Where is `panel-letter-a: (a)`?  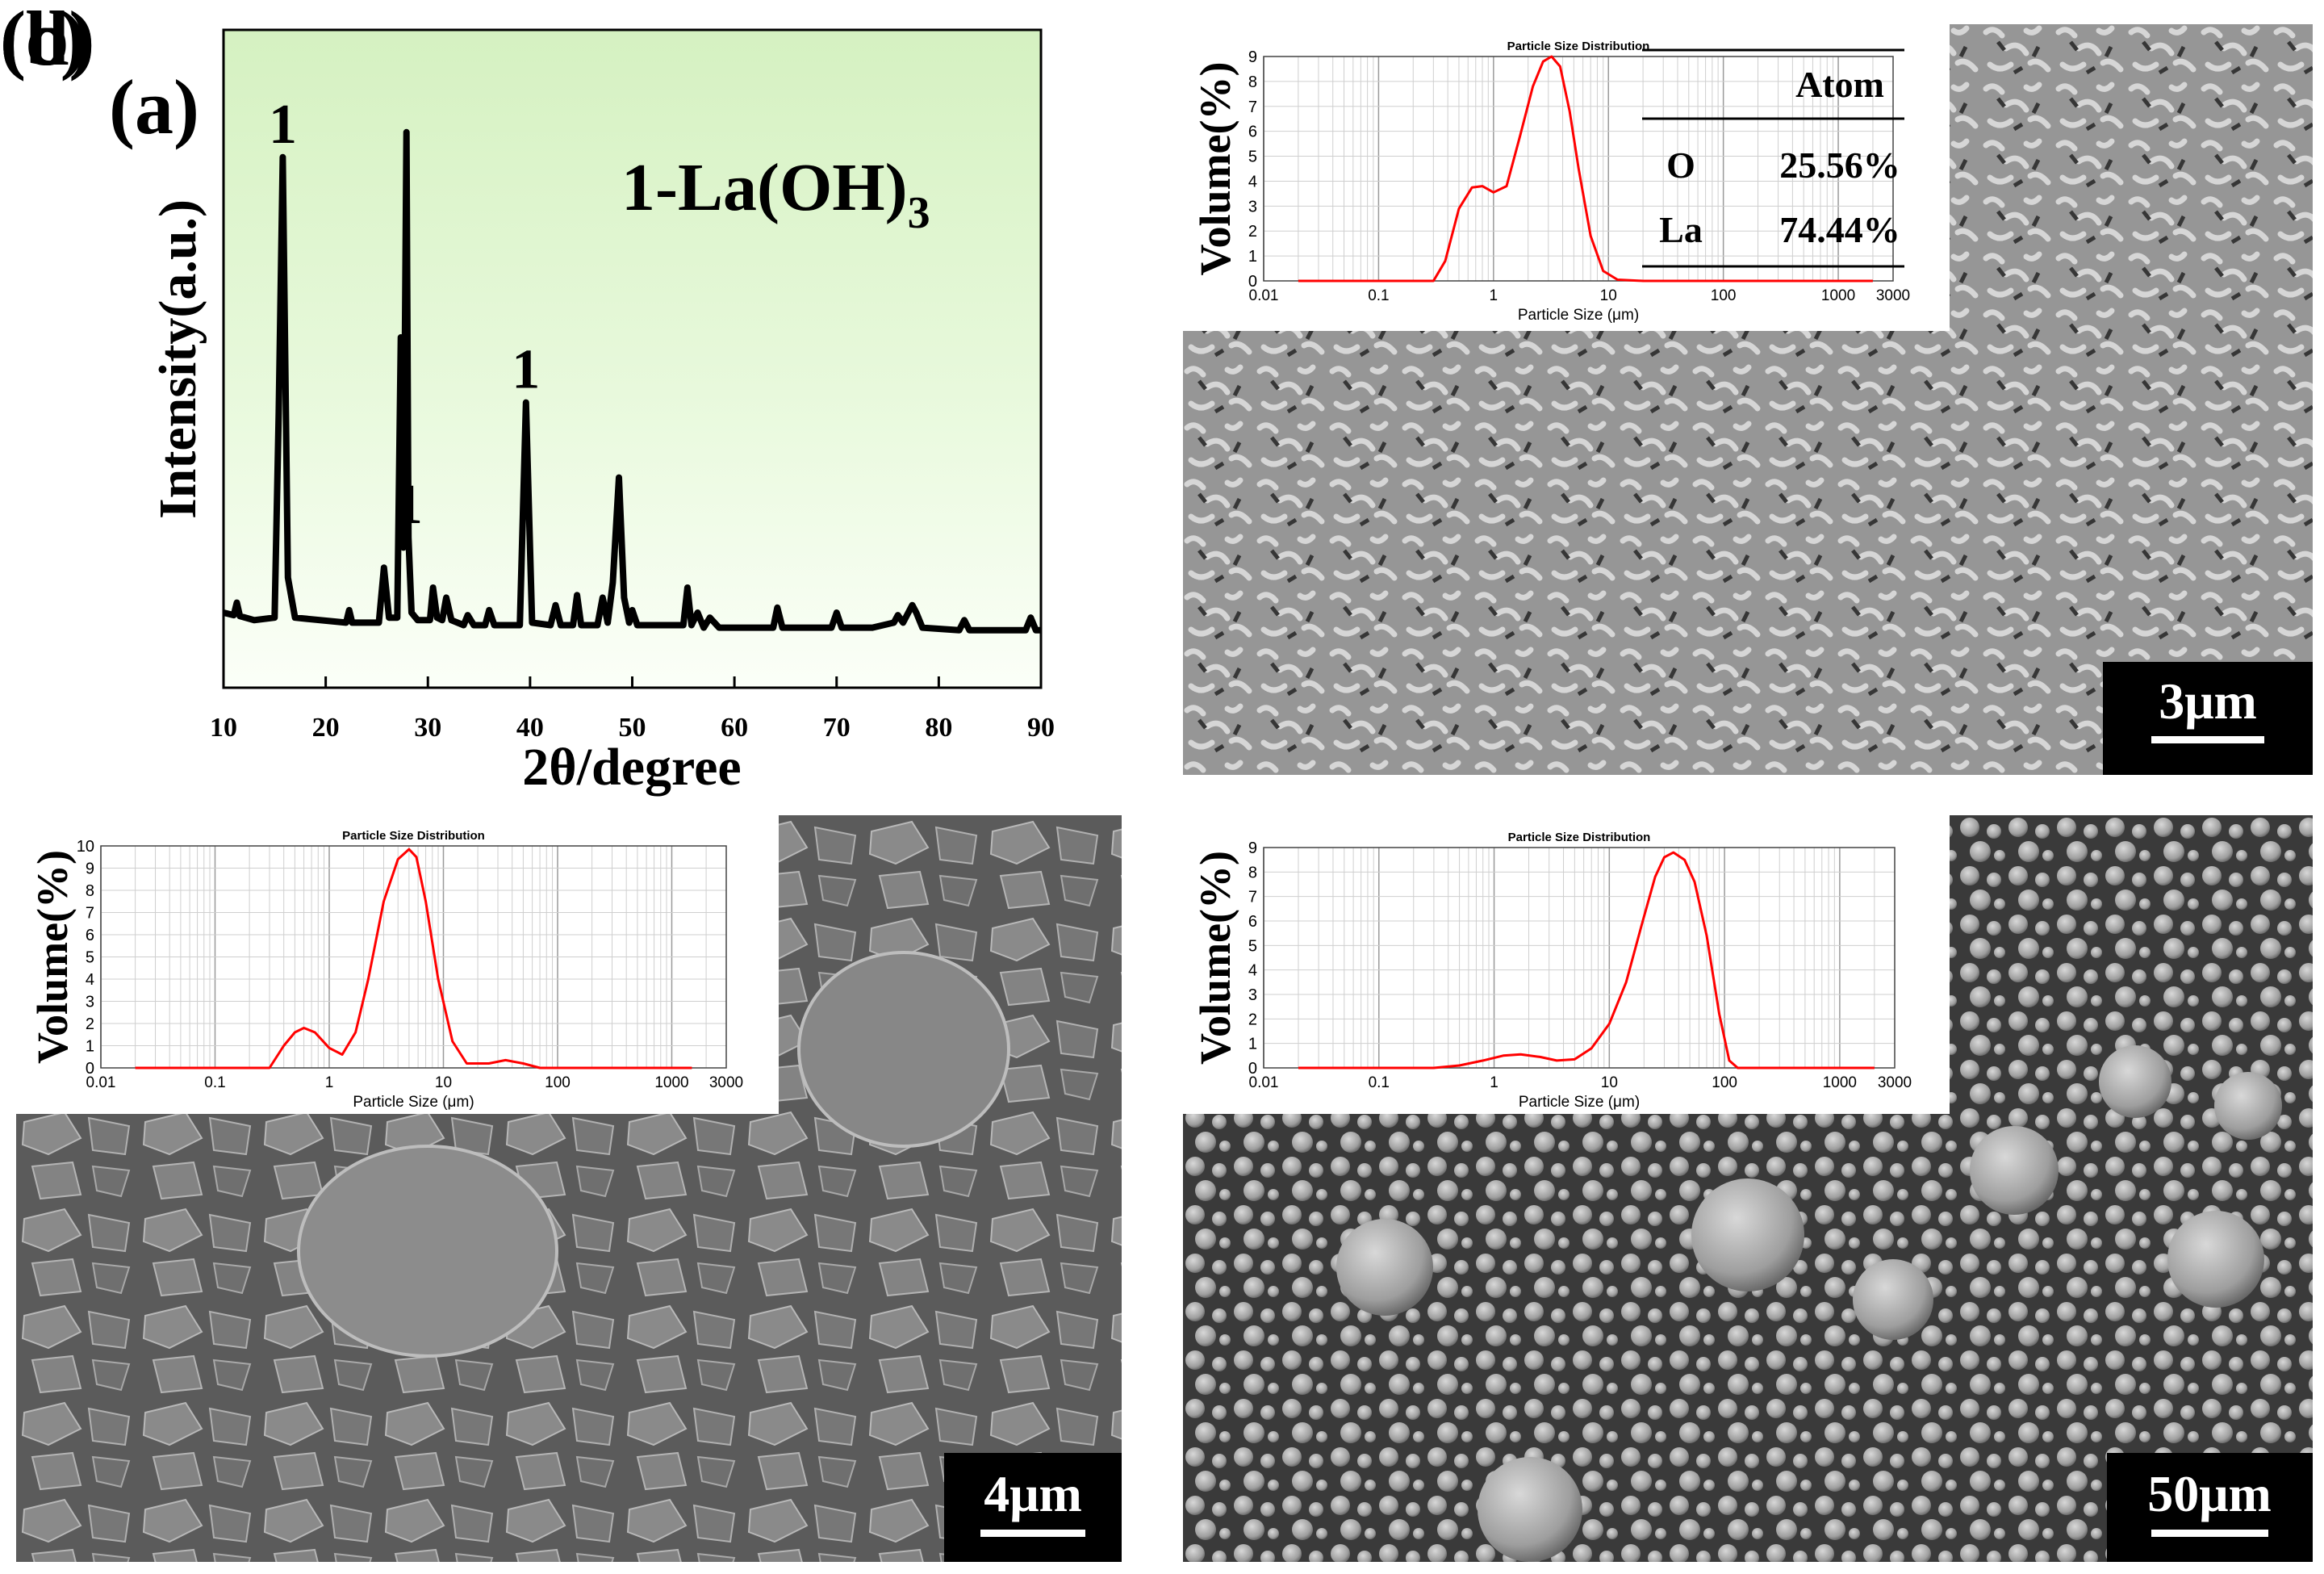
panel-letter-a: (a) is located at coordinates (154, 107).